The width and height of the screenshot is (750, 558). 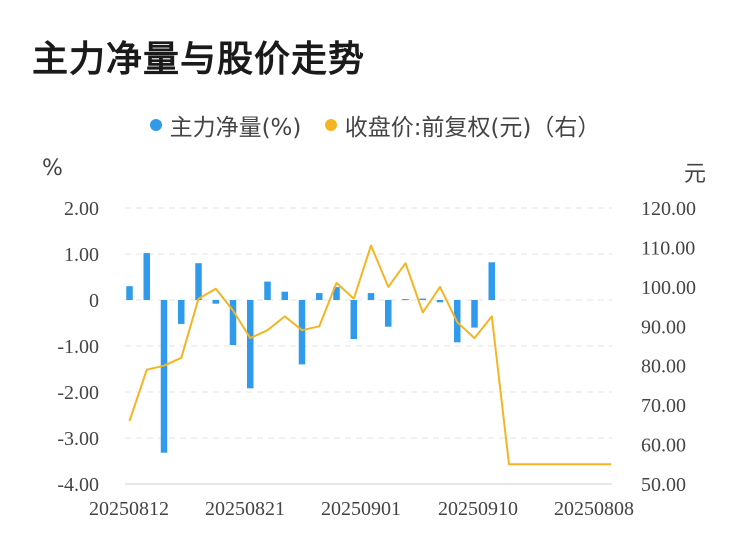 I want to click on y-left-tick-label: 2.00, so click(x=81, y=209).